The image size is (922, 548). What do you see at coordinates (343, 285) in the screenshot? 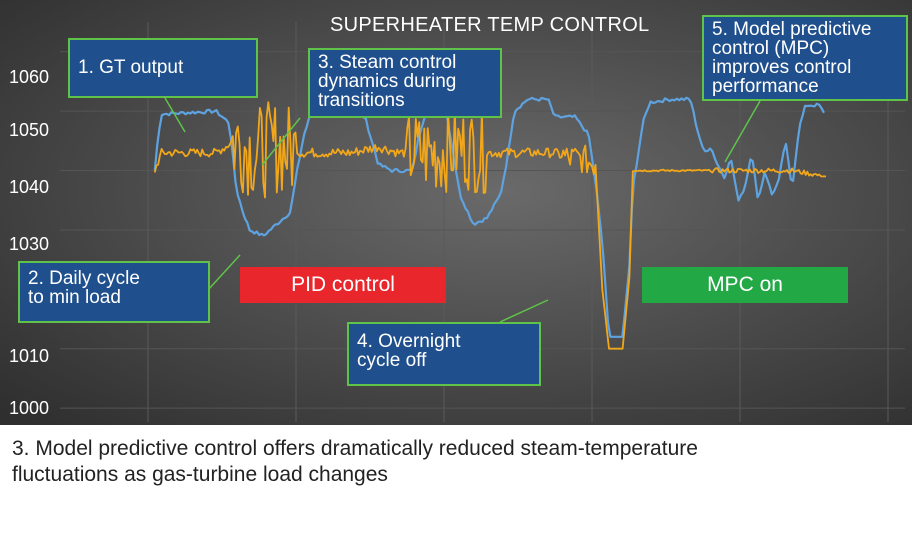
I see `pid-control-band: PID control` at bounding box center [343, 285].